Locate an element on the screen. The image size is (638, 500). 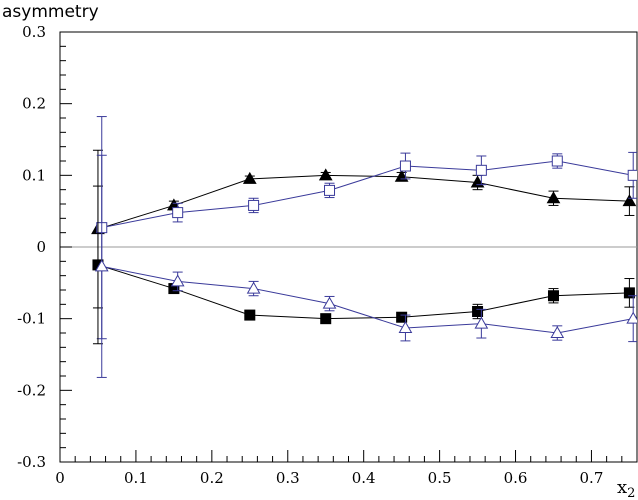
x-tick-label: 0.6 is located at coordinates (516, 478).